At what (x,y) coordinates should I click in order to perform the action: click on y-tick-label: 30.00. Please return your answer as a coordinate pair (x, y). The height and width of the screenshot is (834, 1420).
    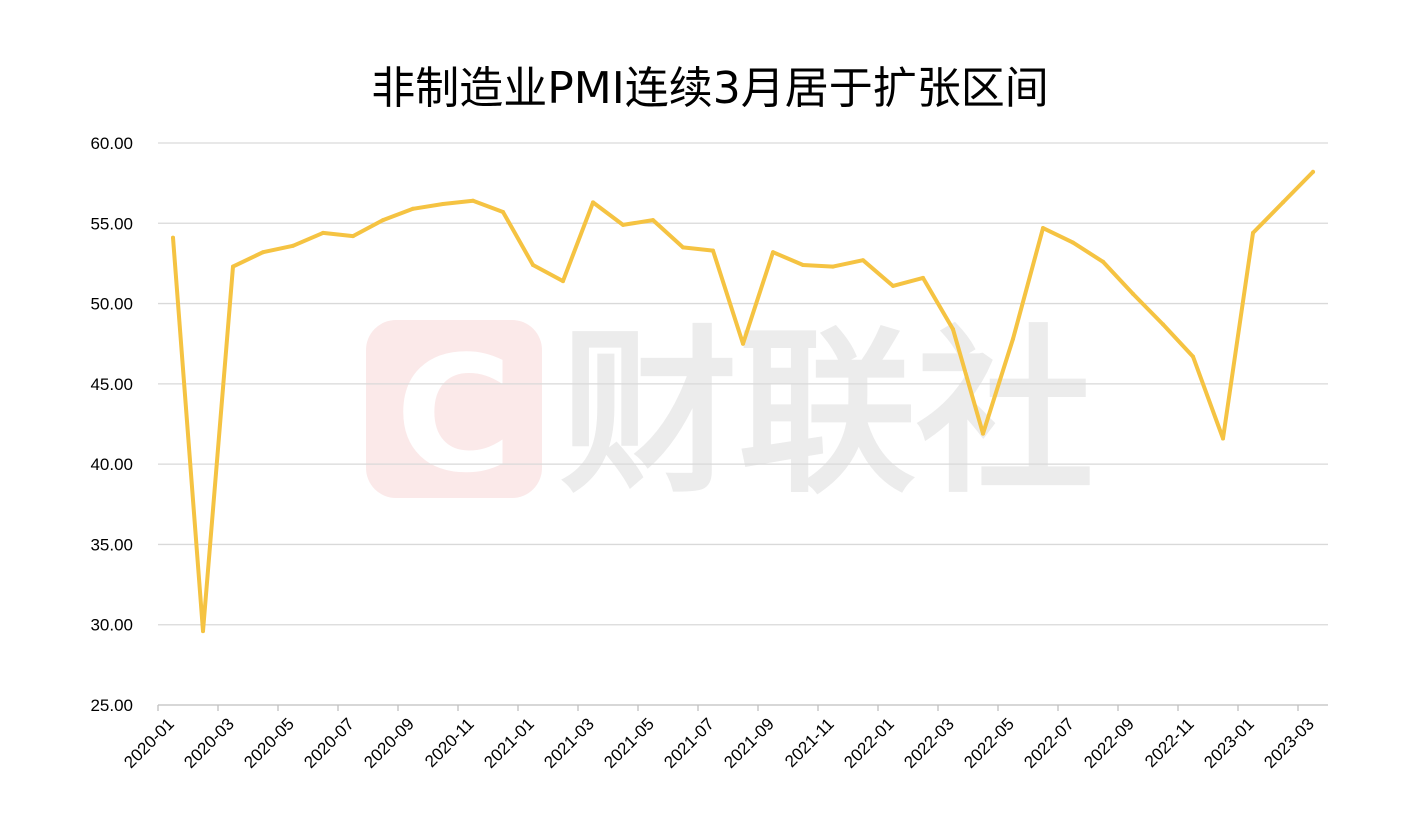
    Looking at the image, I should click on (111, 625).